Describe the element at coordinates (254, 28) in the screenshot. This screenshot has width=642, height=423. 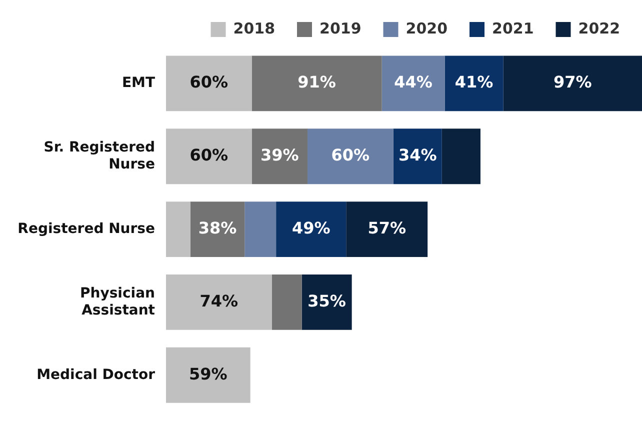
I see `legend-label: 2018` at that location.